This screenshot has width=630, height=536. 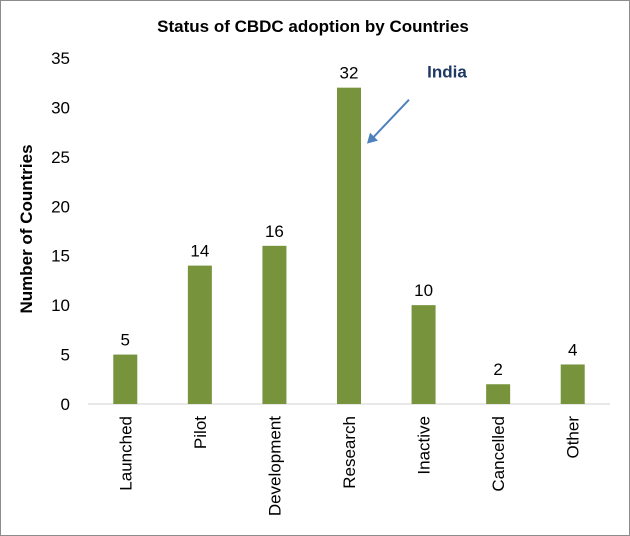 What do you see at coordinates (60, 206) in the screenshot?
I see `y-tick-label: 20` at bounding box center [60, 206].